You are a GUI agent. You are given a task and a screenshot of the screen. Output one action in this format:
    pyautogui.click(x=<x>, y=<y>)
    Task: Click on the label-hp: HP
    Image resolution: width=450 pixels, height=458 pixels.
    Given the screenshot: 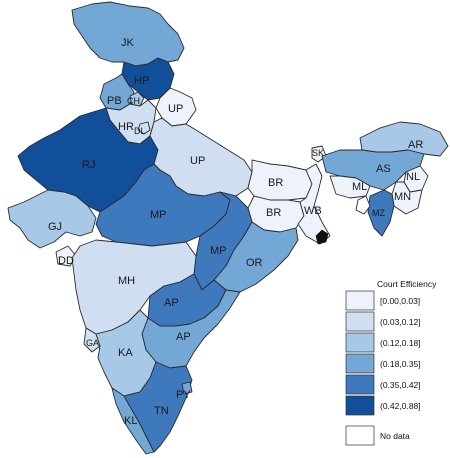 What is the action you would take?
    pyautogui.click(x=141, y=81)
    